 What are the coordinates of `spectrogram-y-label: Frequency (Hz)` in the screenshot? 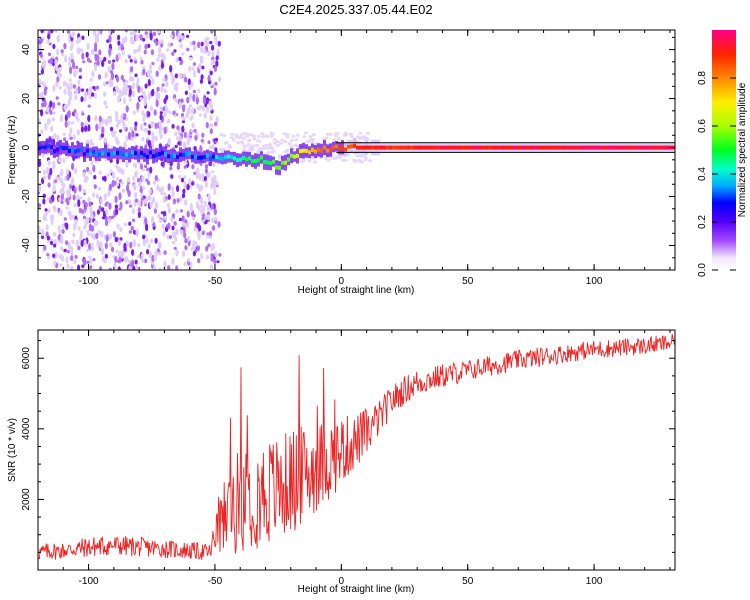 It's located at (12, 150).